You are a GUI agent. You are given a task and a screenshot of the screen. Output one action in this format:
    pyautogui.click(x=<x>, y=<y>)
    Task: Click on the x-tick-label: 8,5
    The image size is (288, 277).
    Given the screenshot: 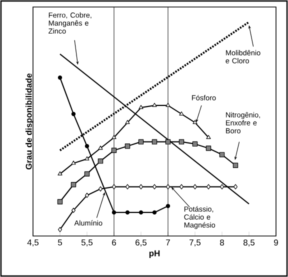 What is the action you would take?
    pyautogui.click(x=249, y=243)
    